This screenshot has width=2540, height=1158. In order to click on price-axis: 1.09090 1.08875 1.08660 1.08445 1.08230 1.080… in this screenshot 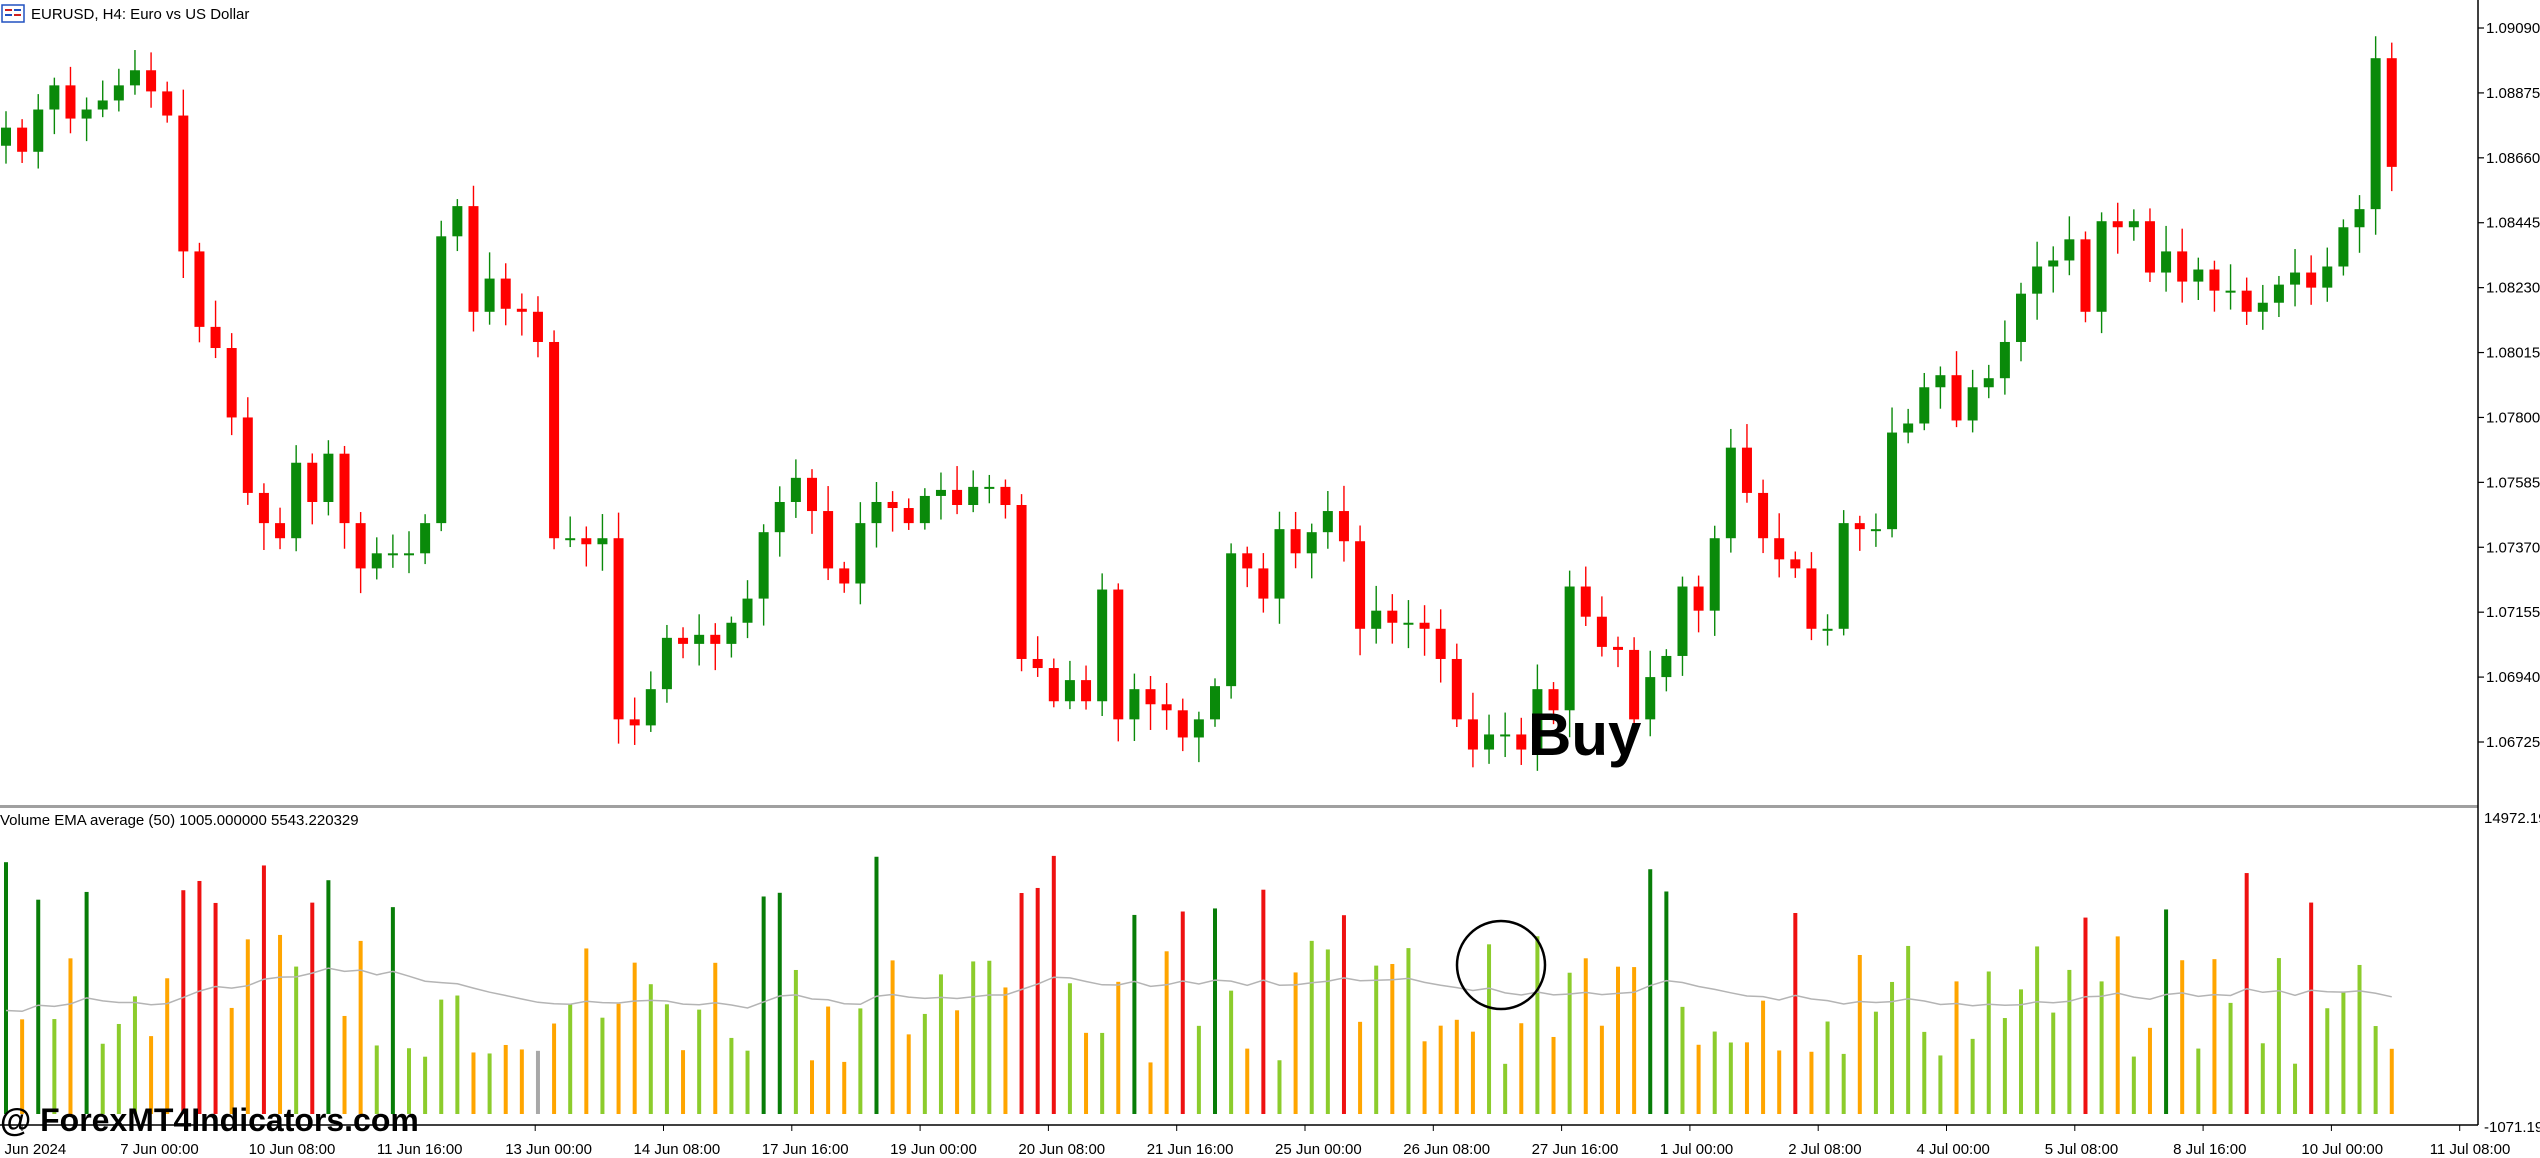, I will do `click(2509, 385)`.